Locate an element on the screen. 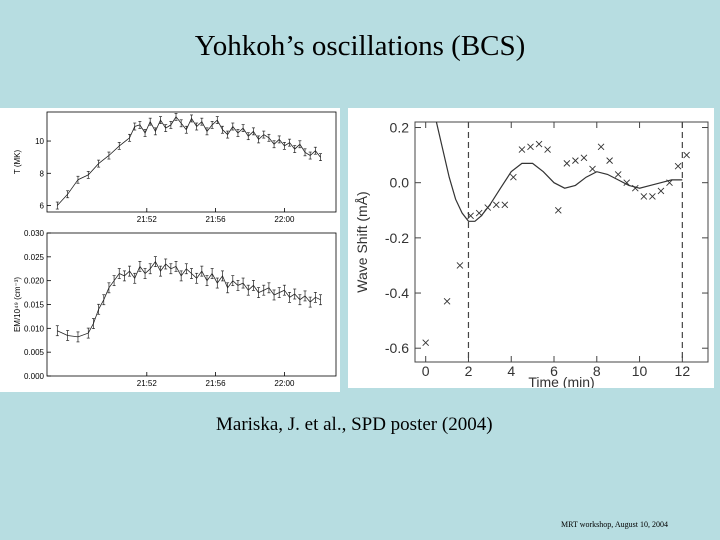 The image size is (720, 540). ws-xtick-label: 4 is located at coordinates (511, 371).